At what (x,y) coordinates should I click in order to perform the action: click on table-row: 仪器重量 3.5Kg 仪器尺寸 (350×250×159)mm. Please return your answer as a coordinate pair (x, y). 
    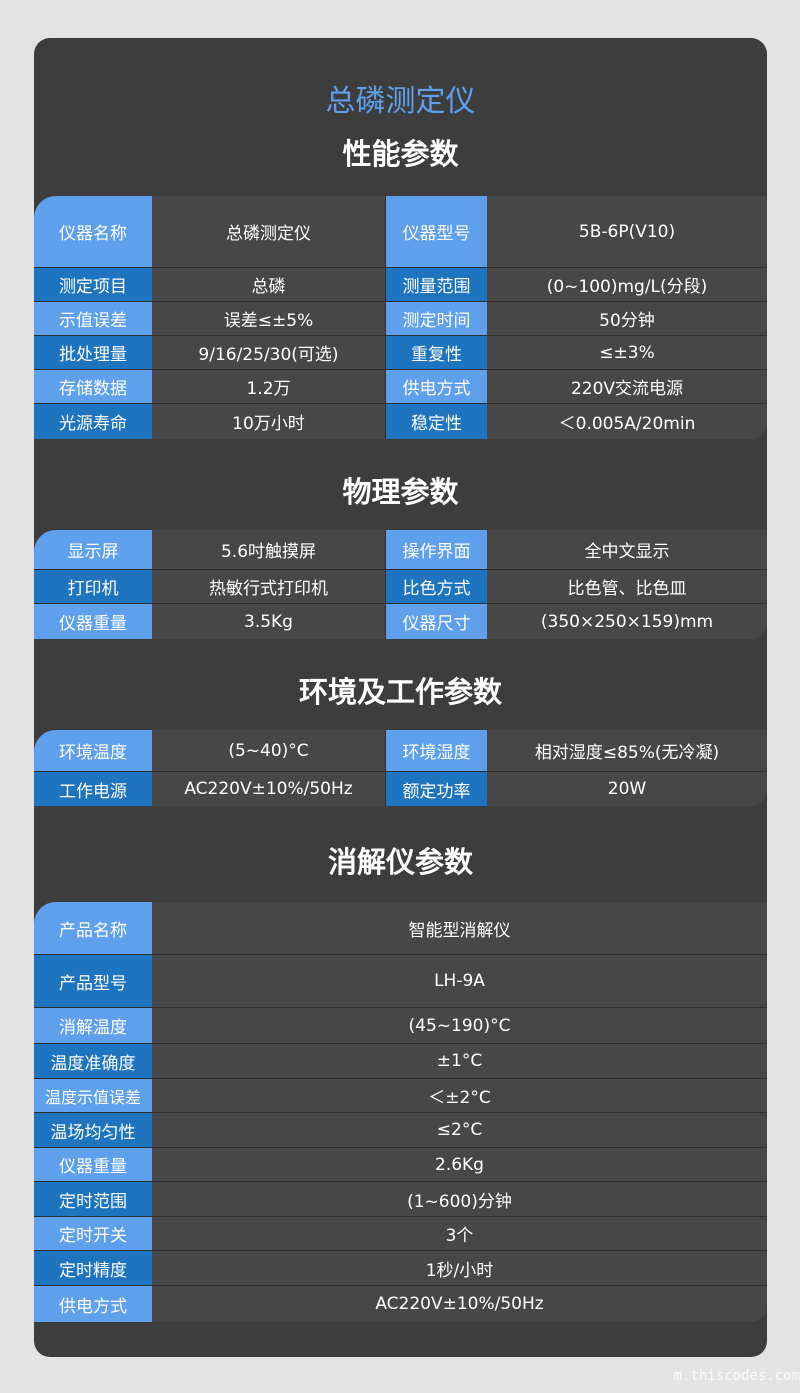
    Looking at the image, I should click on (400, 621).